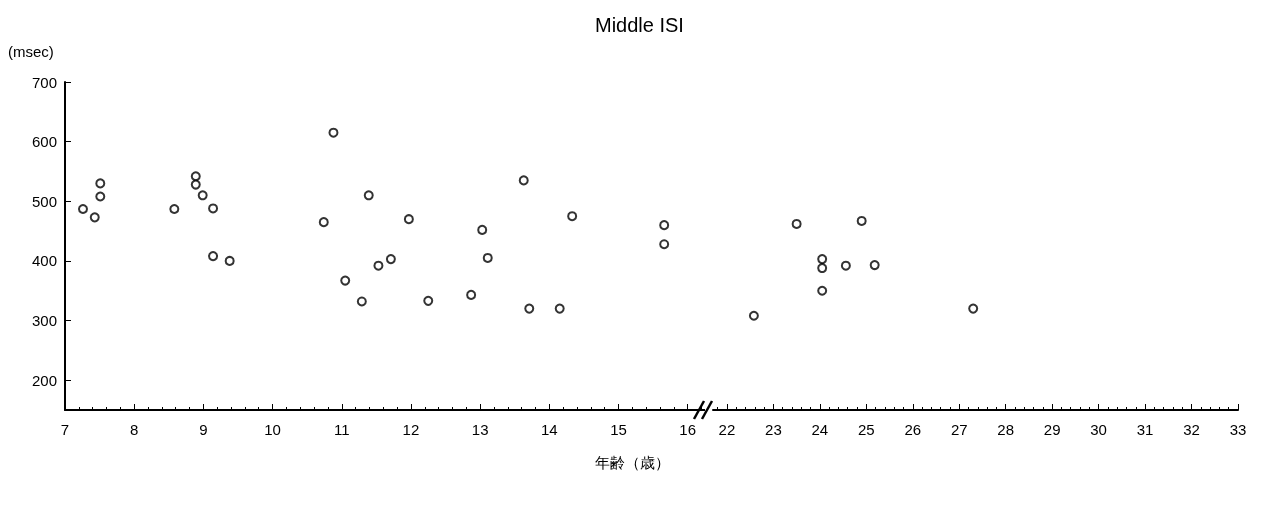 The width and height of the screenshot is (1284, 516). What do you see at coordinates (639, 25) in the screenshot?
I see `chart-title: Middle ISI` at bounding box center [639, 25].